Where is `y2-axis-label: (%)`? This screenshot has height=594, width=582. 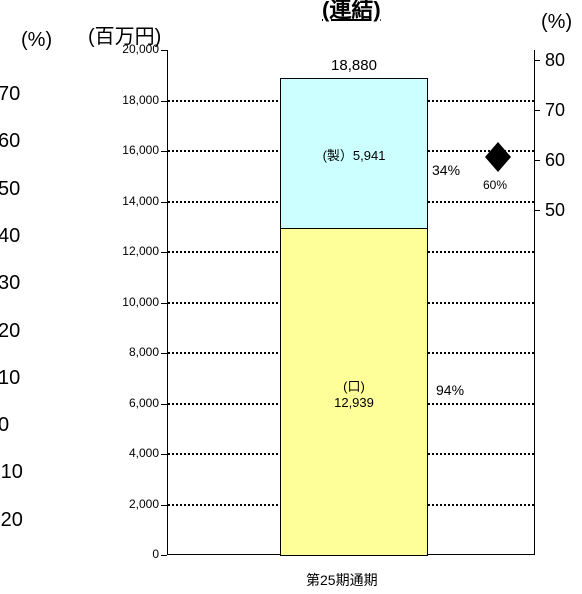 y2-axis-label: (%) is located at coordinates (557, 22).